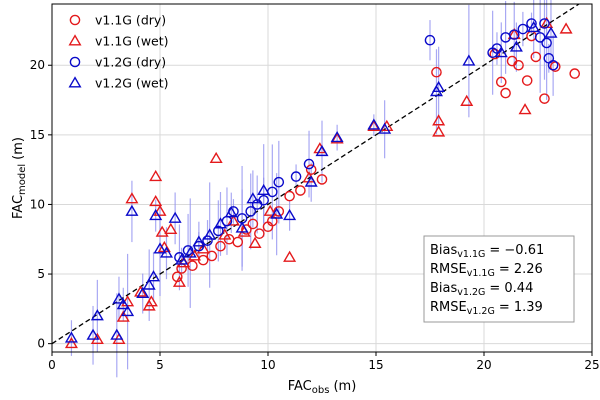  What do you see at coordinates (52, 365) in the screenshot?
I see `x-tick-label: 0` at bounding box center [52, 365].